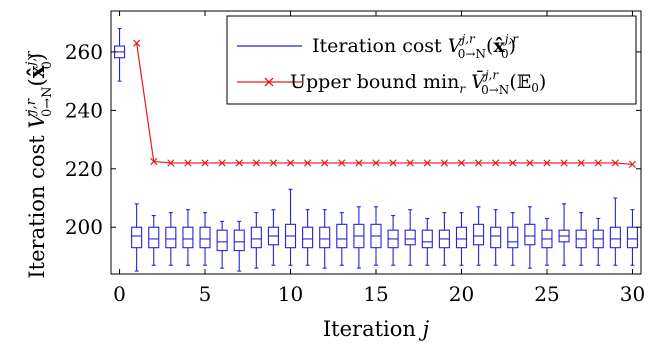  Describe the element at coordinates (290, 294) in the screenshot. I see `x-tick-label: 10` at that location.